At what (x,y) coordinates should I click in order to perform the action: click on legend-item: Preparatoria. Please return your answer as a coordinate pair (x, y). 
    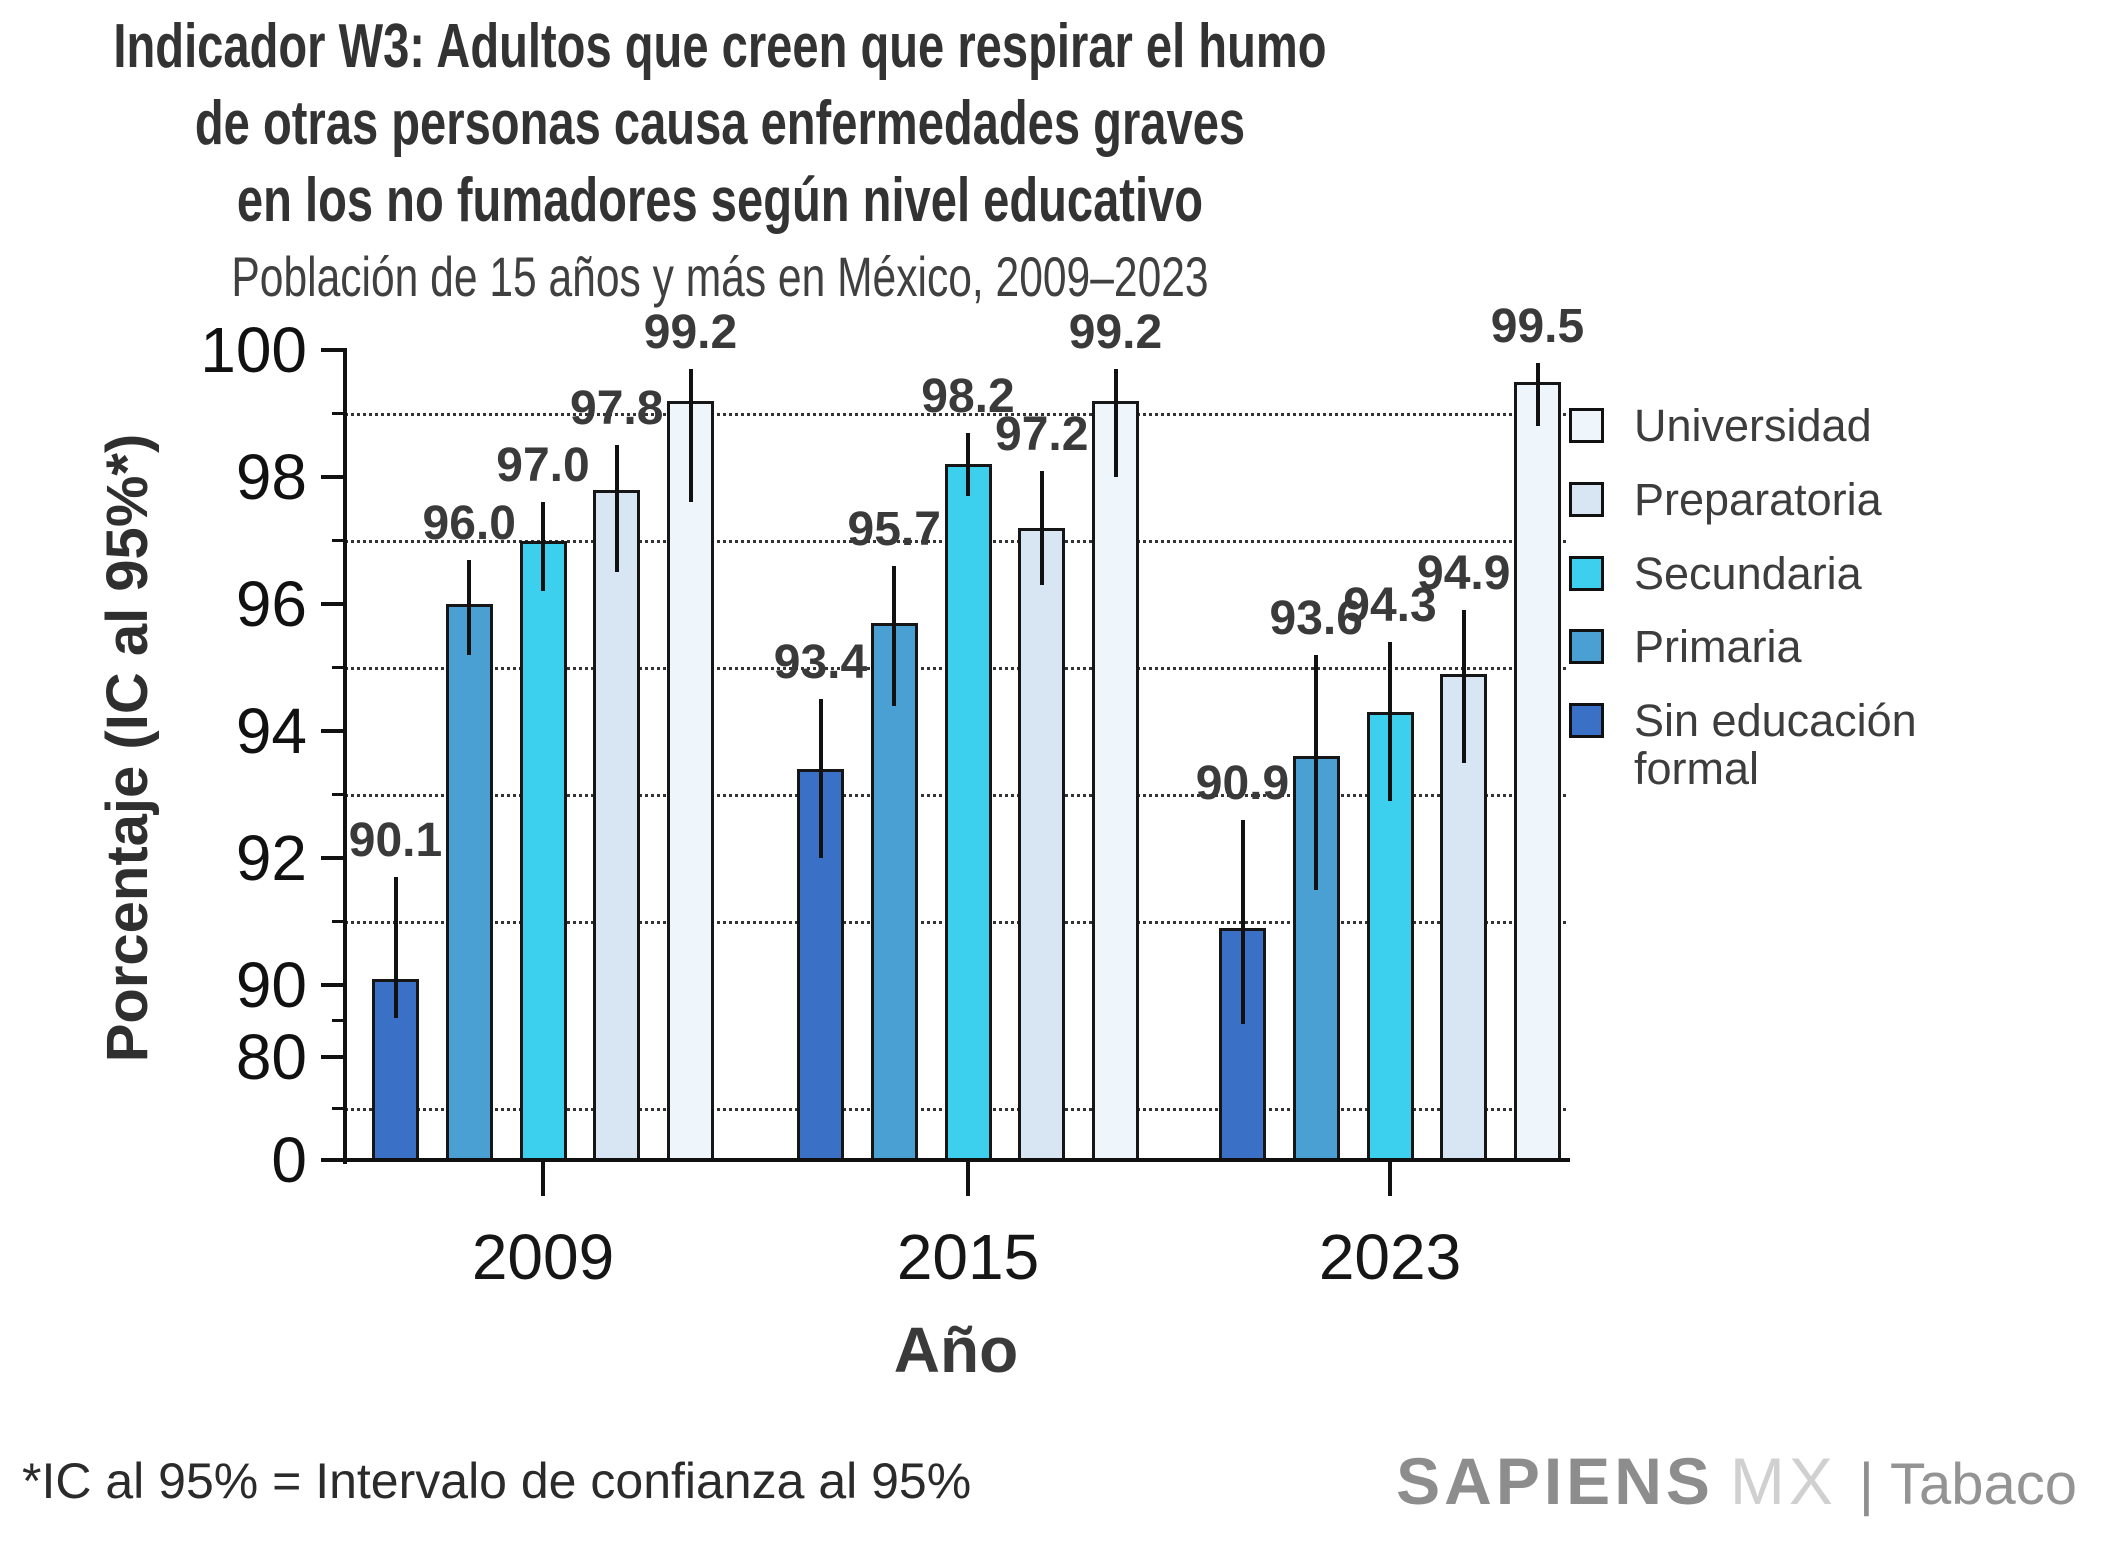
    Looking at the image, I should click on (1725, 499).